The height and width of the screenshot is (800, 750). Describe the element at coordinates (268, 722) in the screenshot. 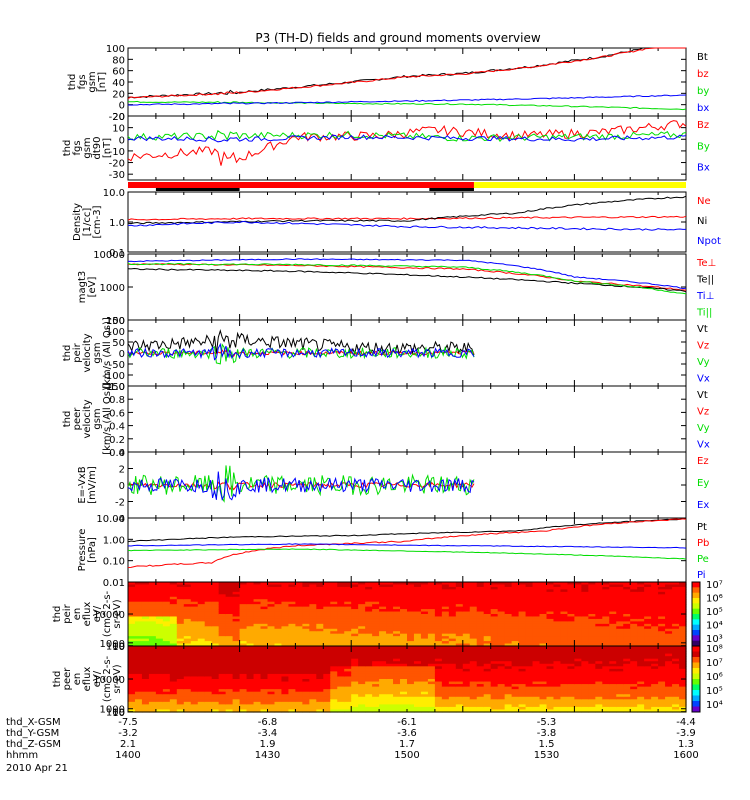

I see `ephemeris-value: -6.8` at that location.